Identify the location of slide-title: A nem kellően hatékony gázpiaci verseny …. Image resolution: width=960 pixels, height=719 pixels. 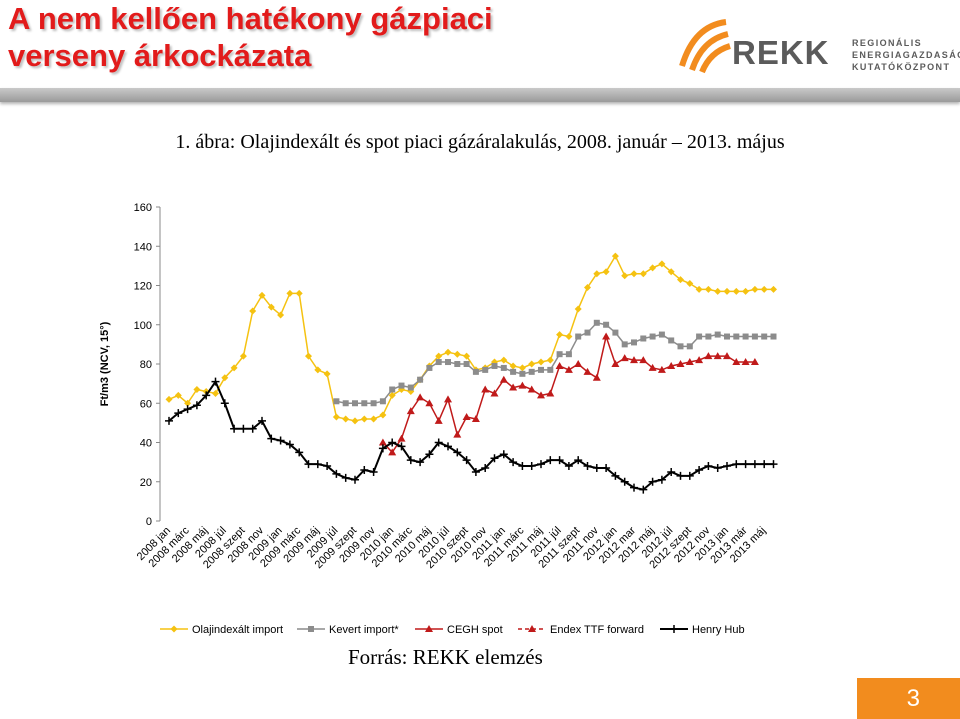
(250, 37).